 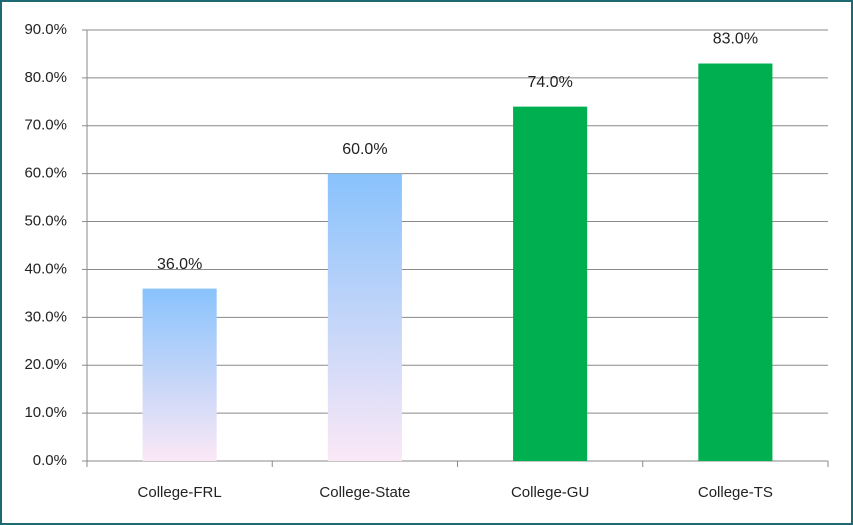 What do you see at coordinates (179, 264) in the screenshot?
I see `data-label: 36.0%` at bounding box center [179, 264].